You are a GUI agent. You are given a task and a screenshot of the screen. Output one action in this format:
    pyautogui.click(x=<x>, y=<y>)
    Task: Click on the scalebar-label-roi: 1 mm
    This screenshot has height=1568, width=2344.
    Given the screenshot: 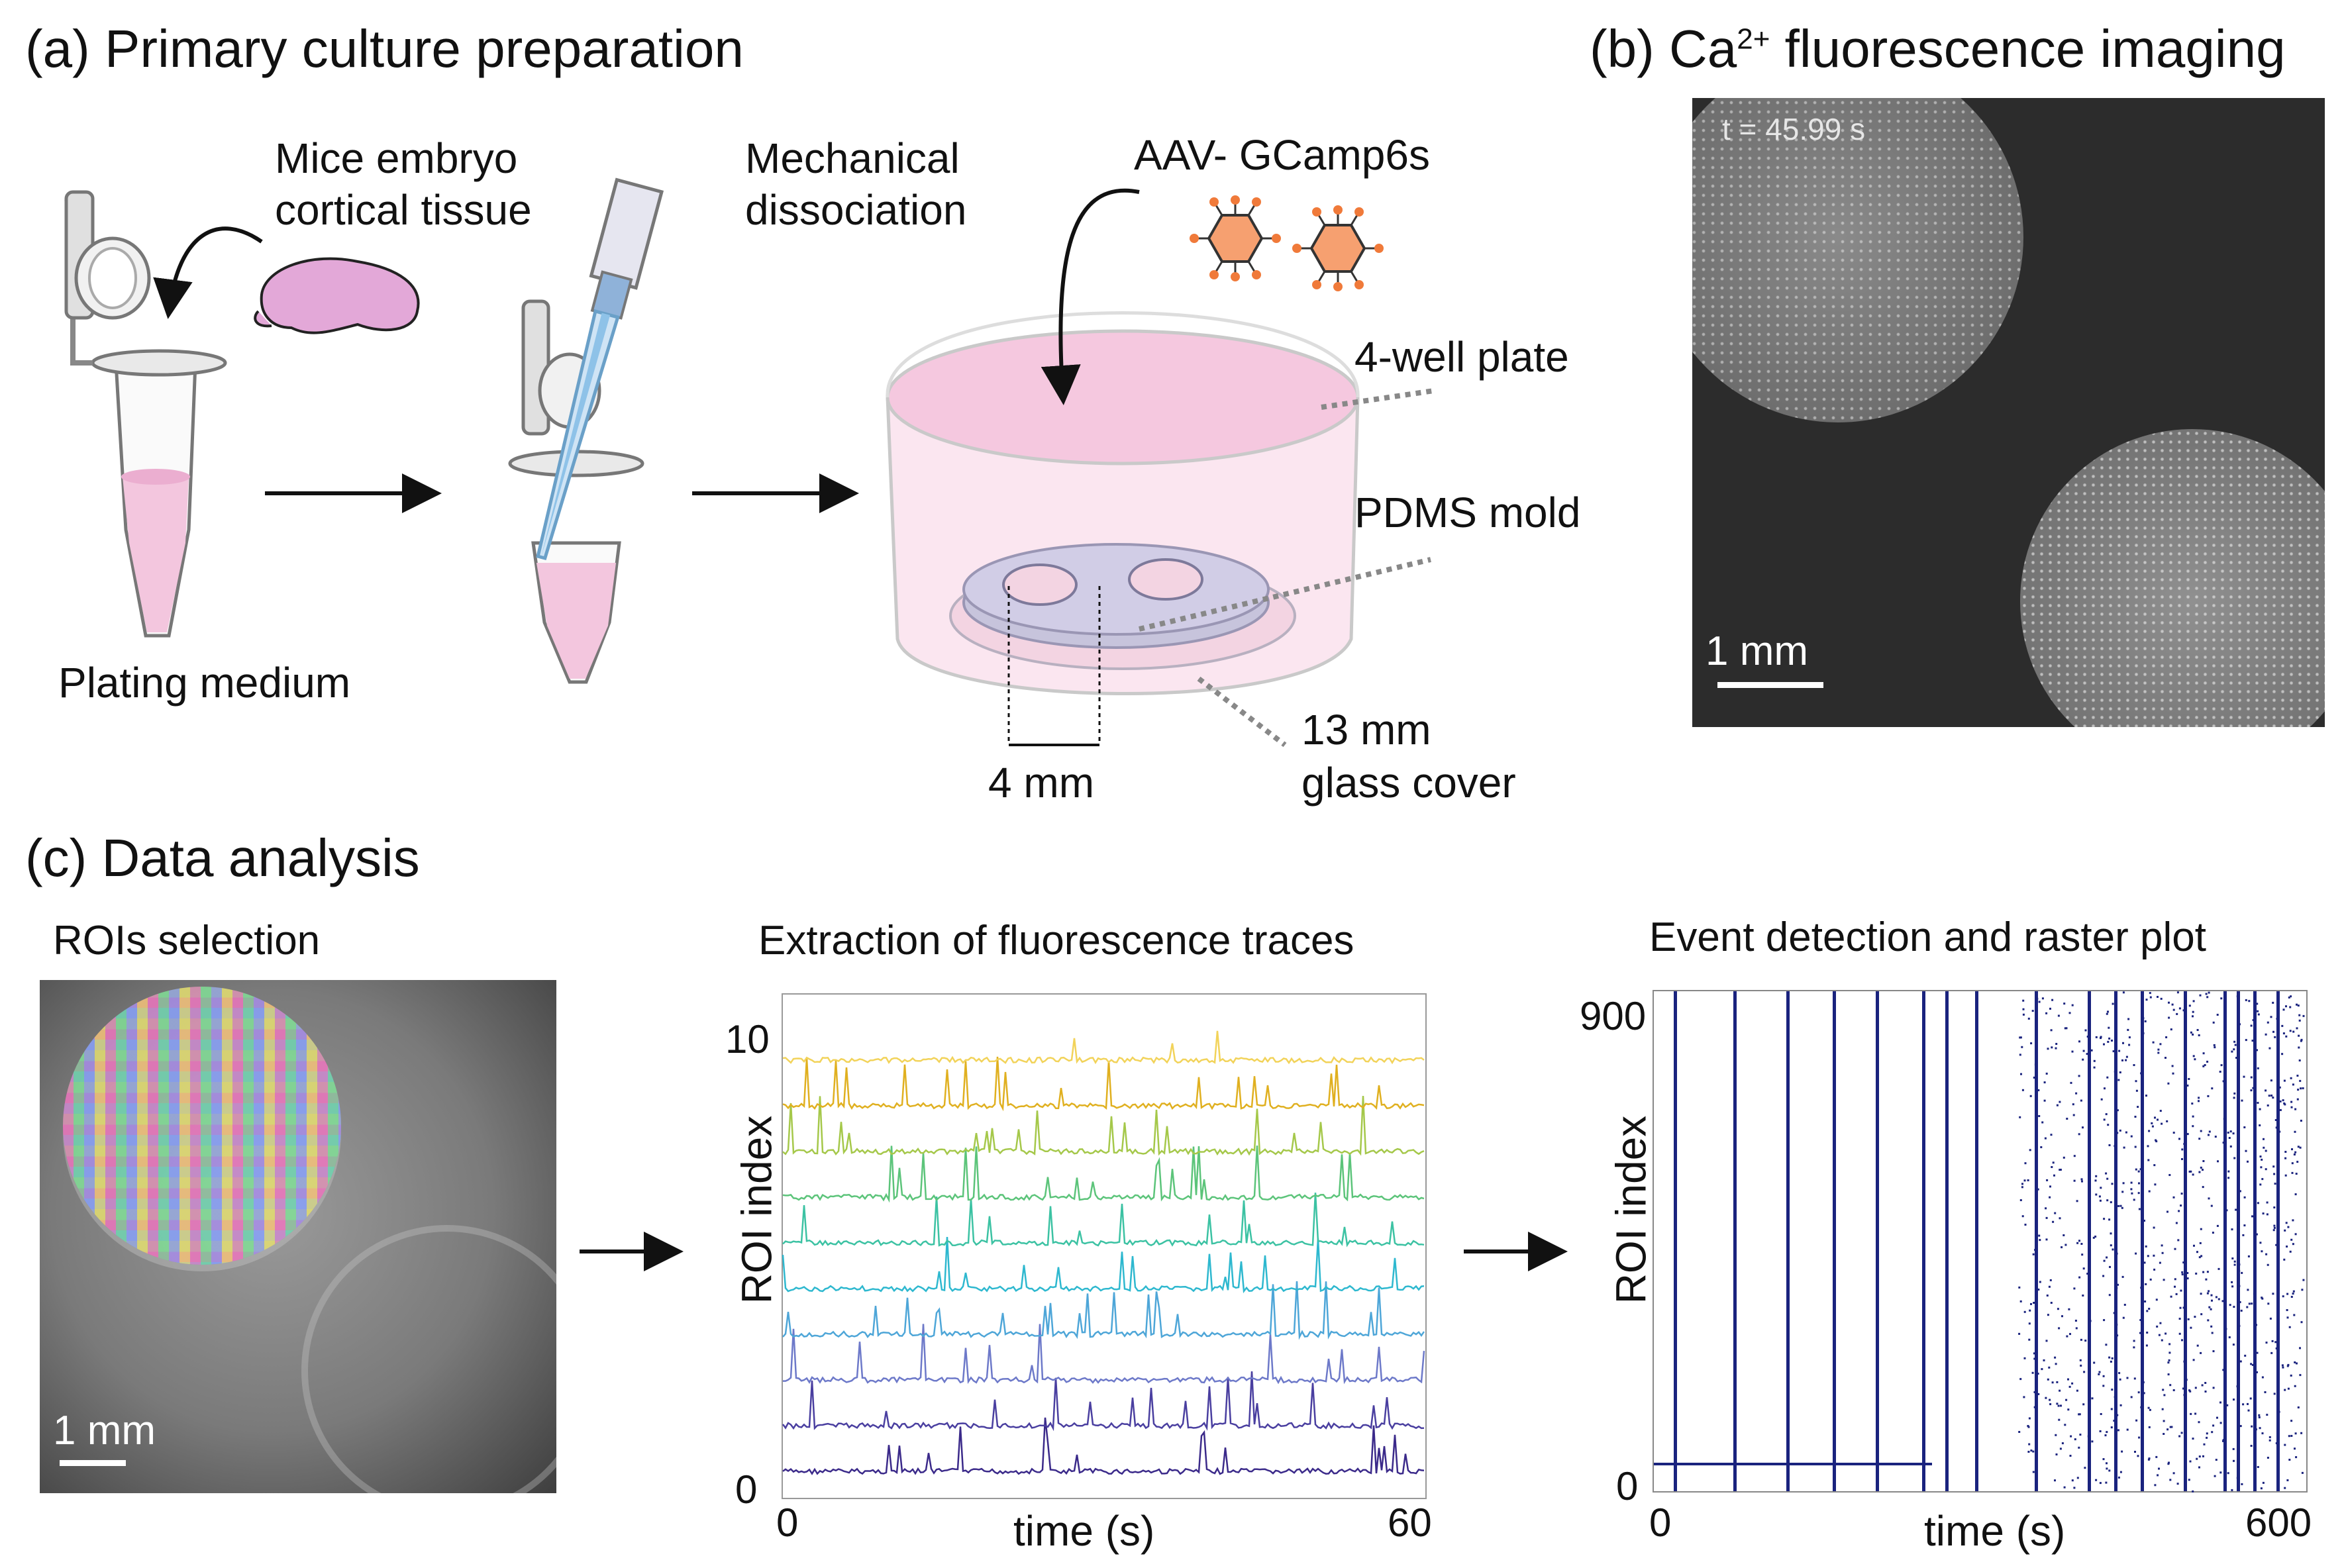 What is the action you would take?
    pyautogui.click(x=104, y=1430)
    